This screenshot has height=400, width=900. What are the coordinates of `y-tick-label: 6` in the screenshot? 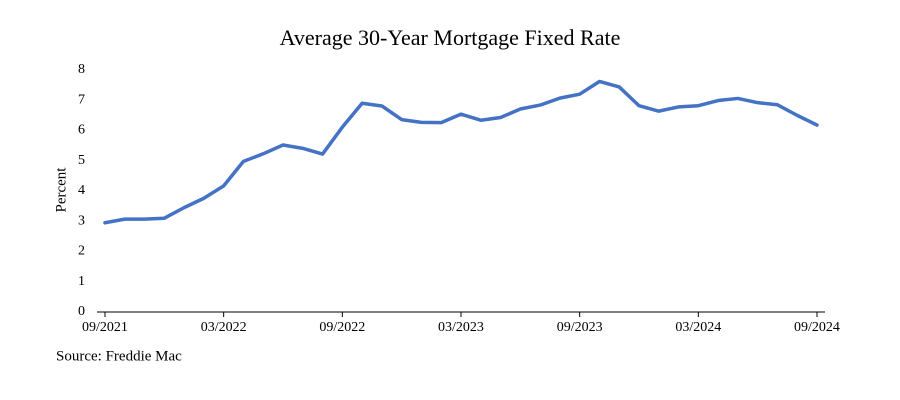 It's located at (81, 130).